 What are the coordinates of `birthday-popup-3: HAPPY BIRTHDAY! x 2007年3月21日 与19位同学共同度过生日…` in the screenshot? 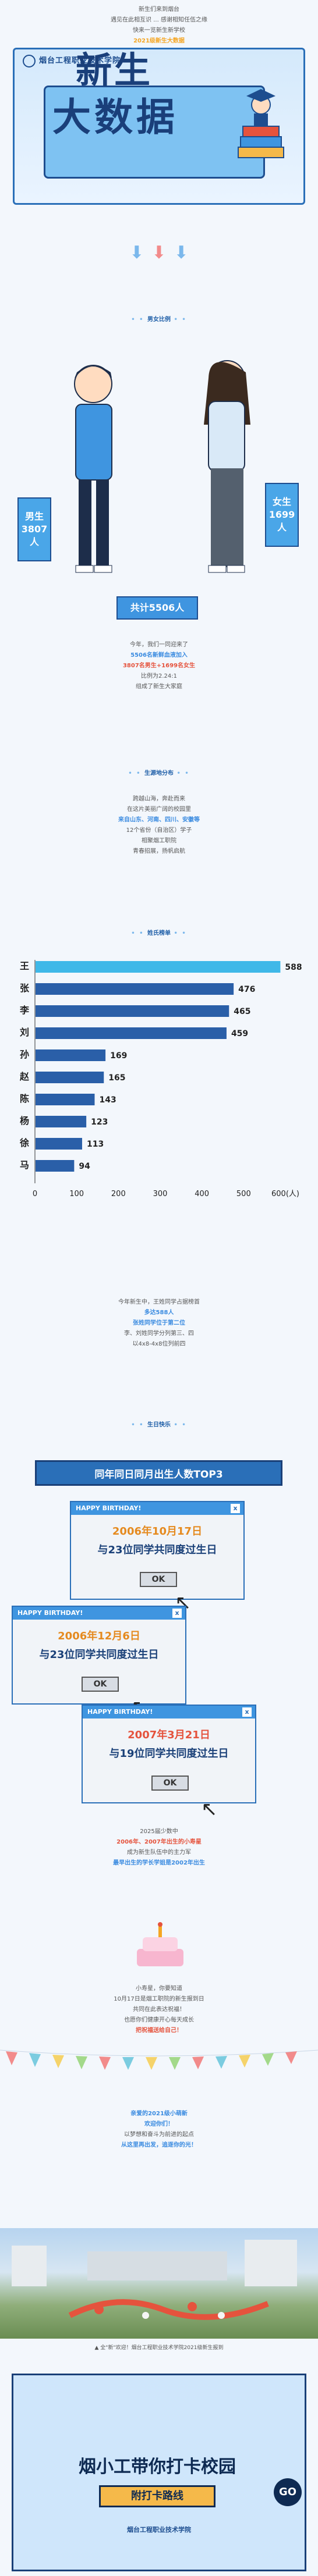 It's located at (169, 1754).